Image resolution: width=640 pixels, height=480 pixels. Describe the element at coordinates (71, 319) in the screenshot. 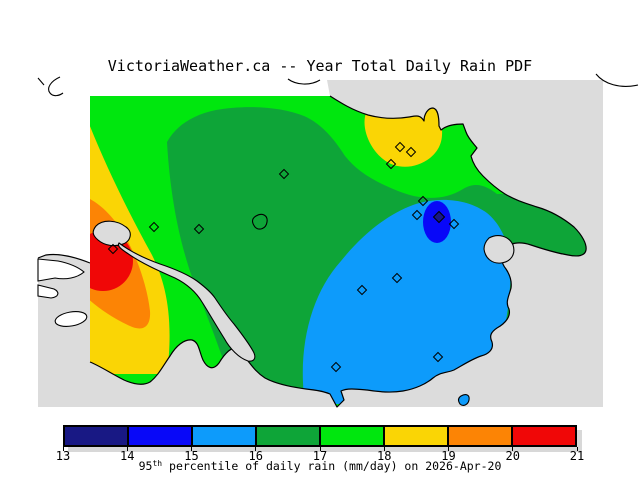

I see `lagoon-spit` at that location.